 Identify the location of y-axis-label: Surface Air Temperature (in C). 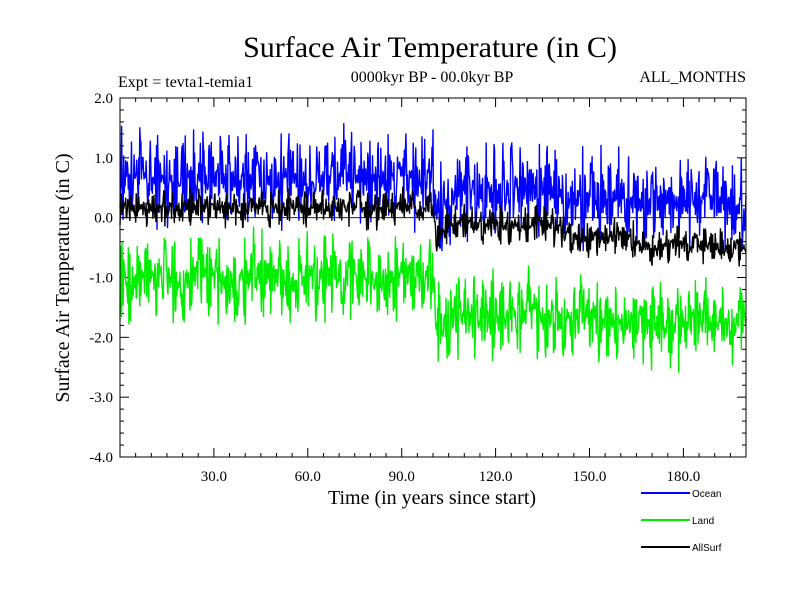
(63, 277).